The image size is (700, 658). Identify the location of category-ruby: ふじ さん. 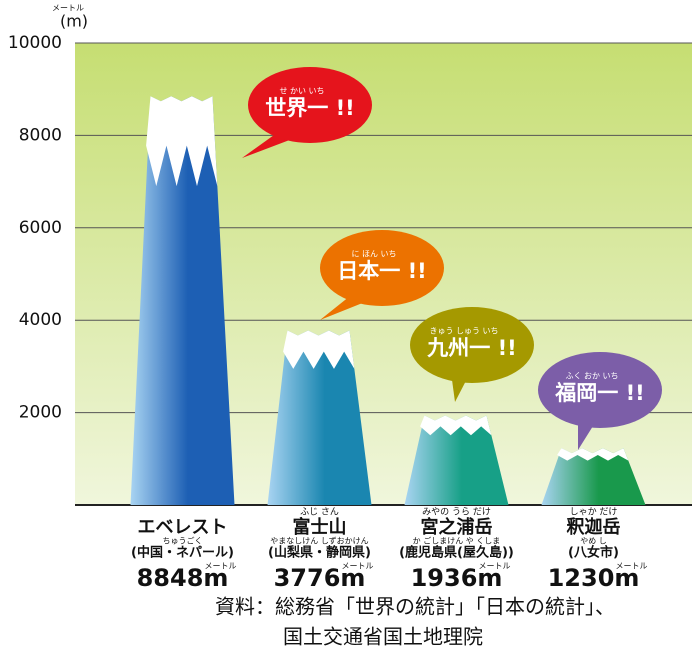
(319, 512).